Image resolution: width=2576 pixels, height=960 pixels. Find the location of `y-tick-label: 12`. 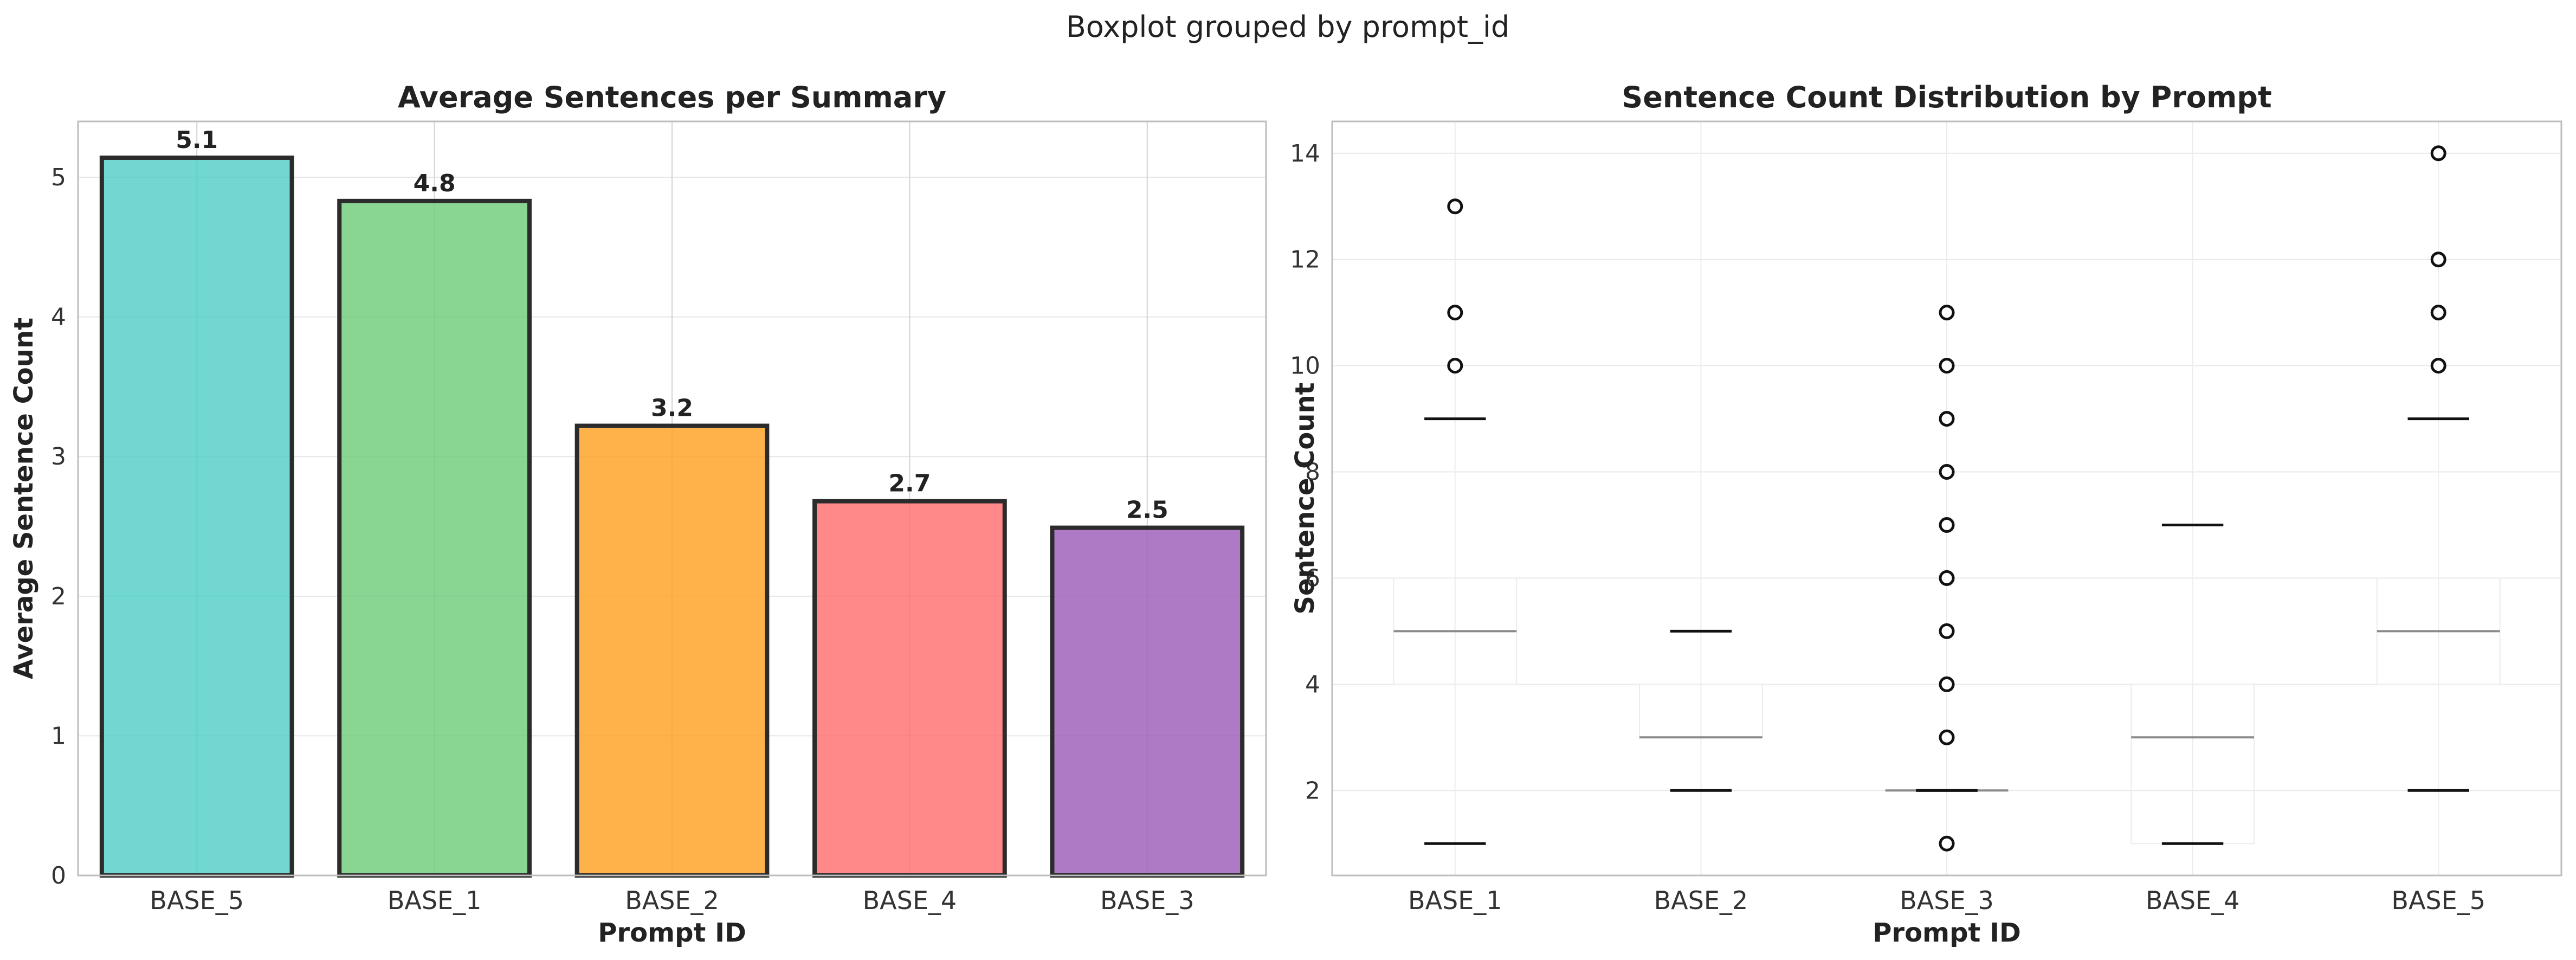

y-tick-label: 12 is located at coordinates (1305, 260).